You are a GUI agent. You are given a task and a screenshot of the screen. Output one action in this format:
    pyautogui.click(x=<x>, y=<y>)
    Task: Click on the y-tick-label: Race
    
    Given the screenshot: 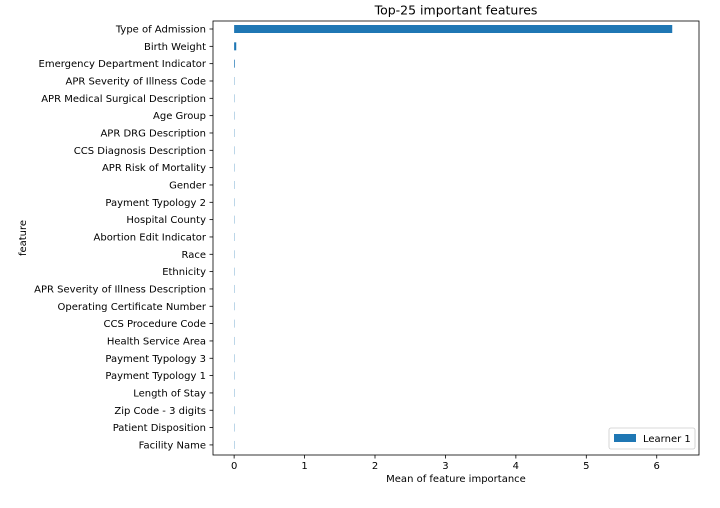 What is the action you would take?
    pyautogui.click(x=193, y=255)
    